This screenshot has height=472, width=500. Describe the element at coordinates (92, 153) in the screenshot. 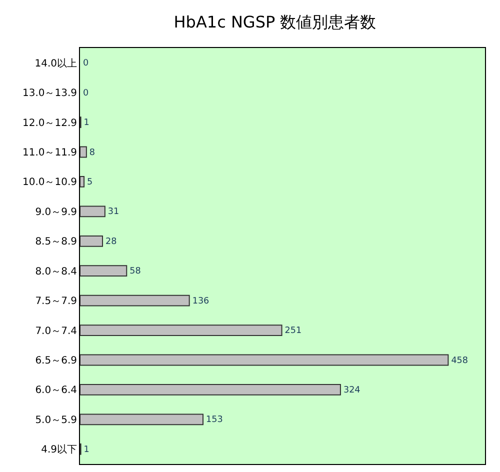

I see `data-label: 8` at that location.